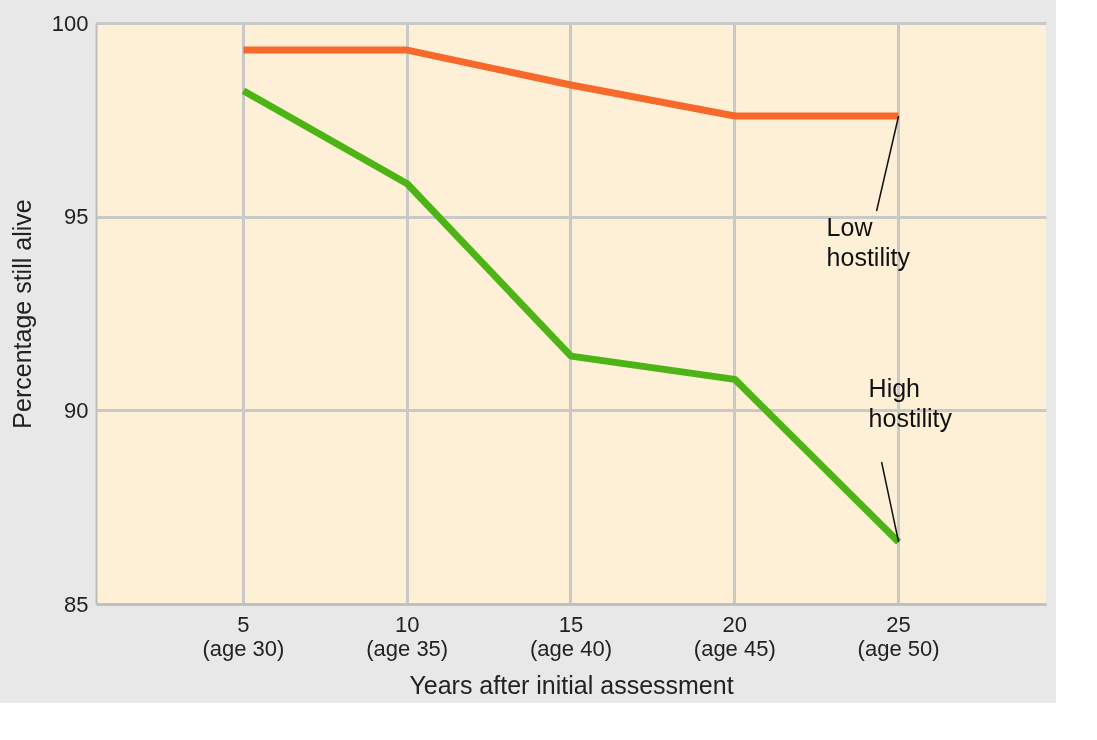  I want to click on x-axis-title: Years after initial assessment, so click(571, 684).